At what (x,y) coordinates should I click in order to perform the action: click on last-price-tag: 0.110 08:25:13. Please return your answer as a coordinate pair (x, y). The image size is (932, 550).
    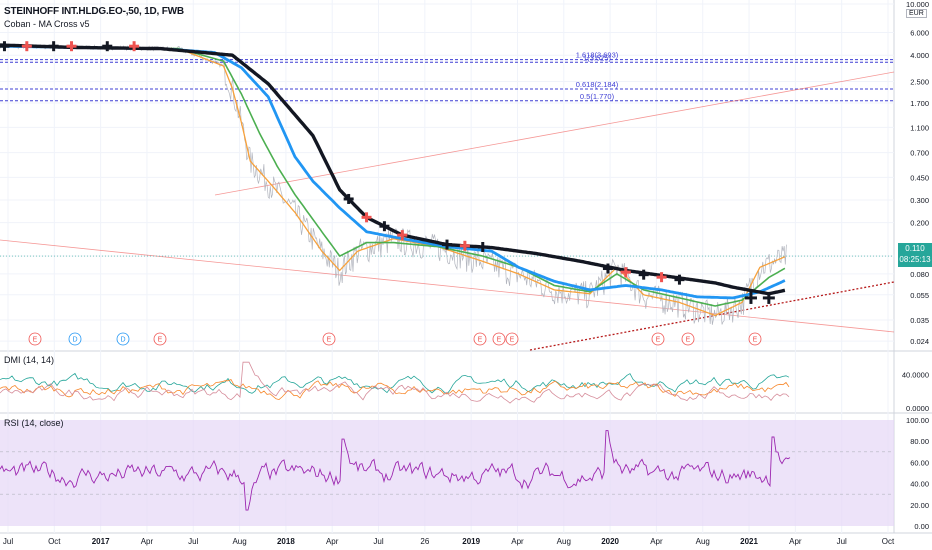
    Looking at the image, I should click on (915, 255).